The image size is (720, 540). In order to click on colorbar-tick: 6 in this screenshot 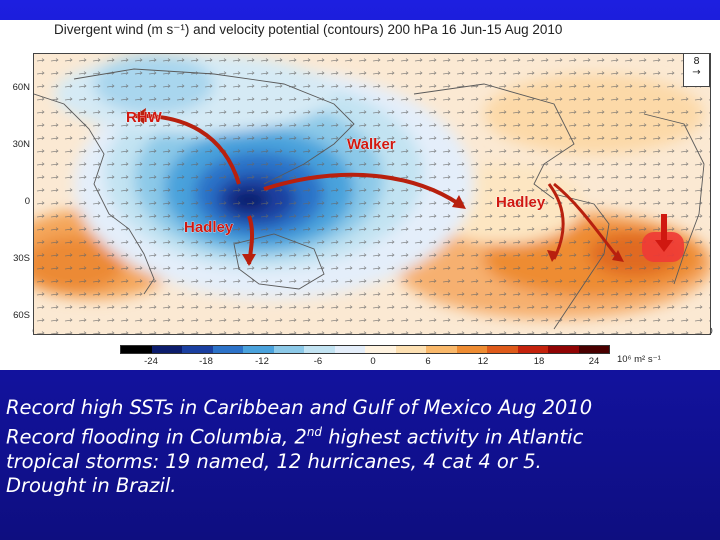, I will do `click(428, 361)`.